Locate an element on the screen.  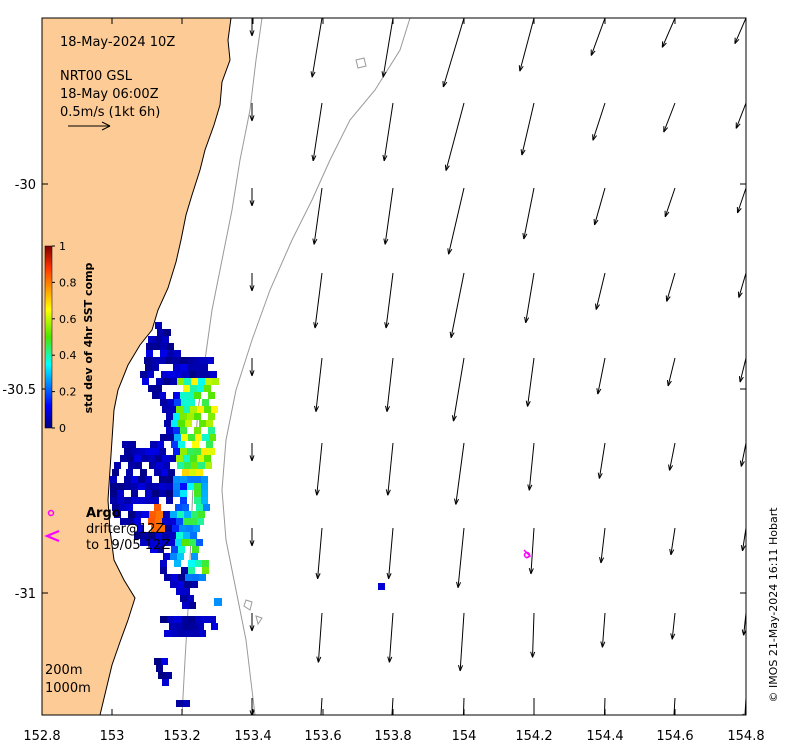
colorbar-tick-label: 1 is located at coordinates (62, 246).